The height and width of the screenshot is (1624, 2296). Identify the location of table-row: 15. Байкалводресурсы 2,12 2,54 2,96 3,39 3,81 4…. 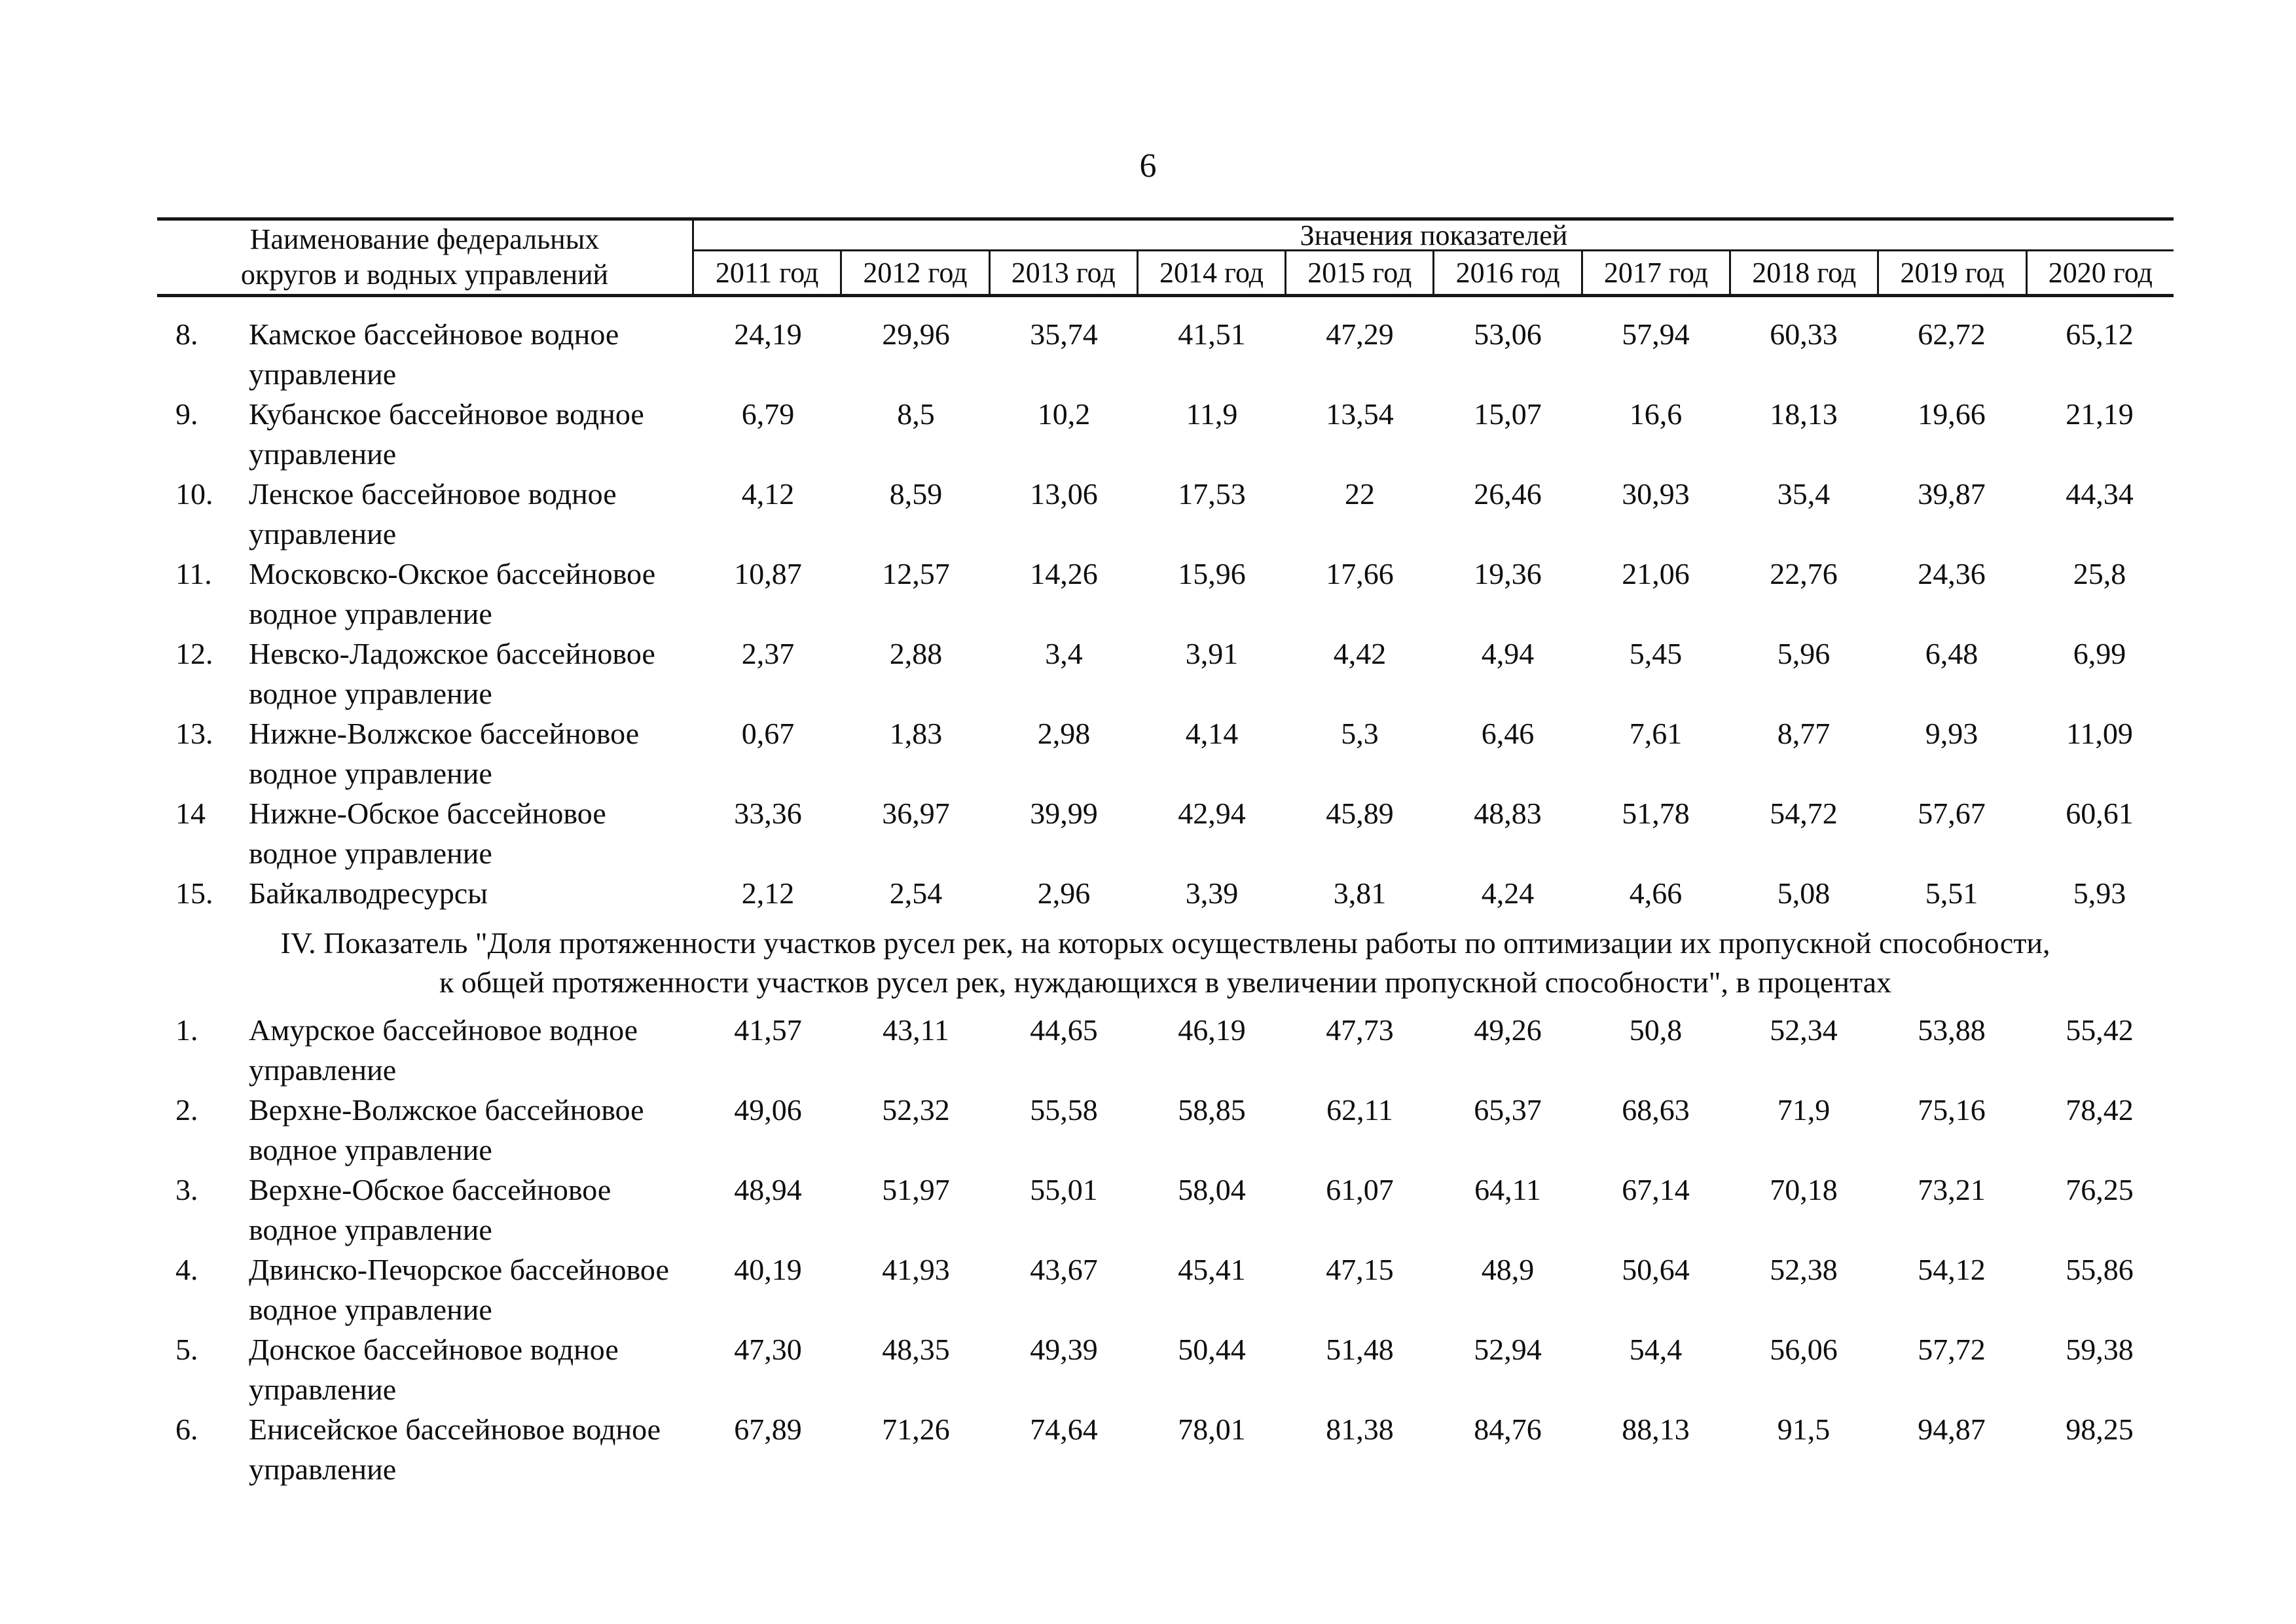
(1165, 893).